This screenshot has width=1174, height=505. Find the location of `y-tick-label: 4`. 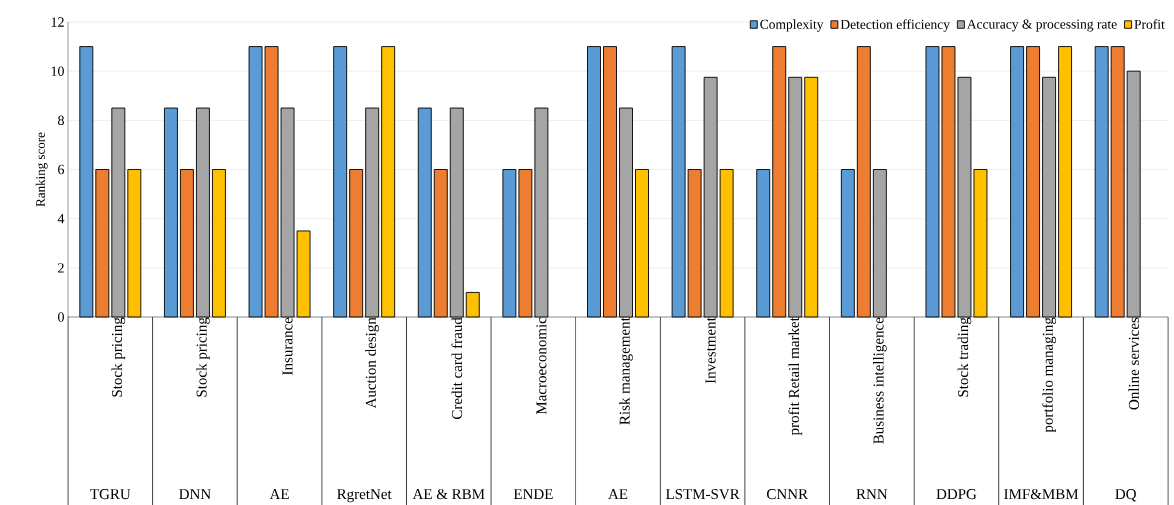

y-tick-label: 4 is located at coordinates (61, 219).